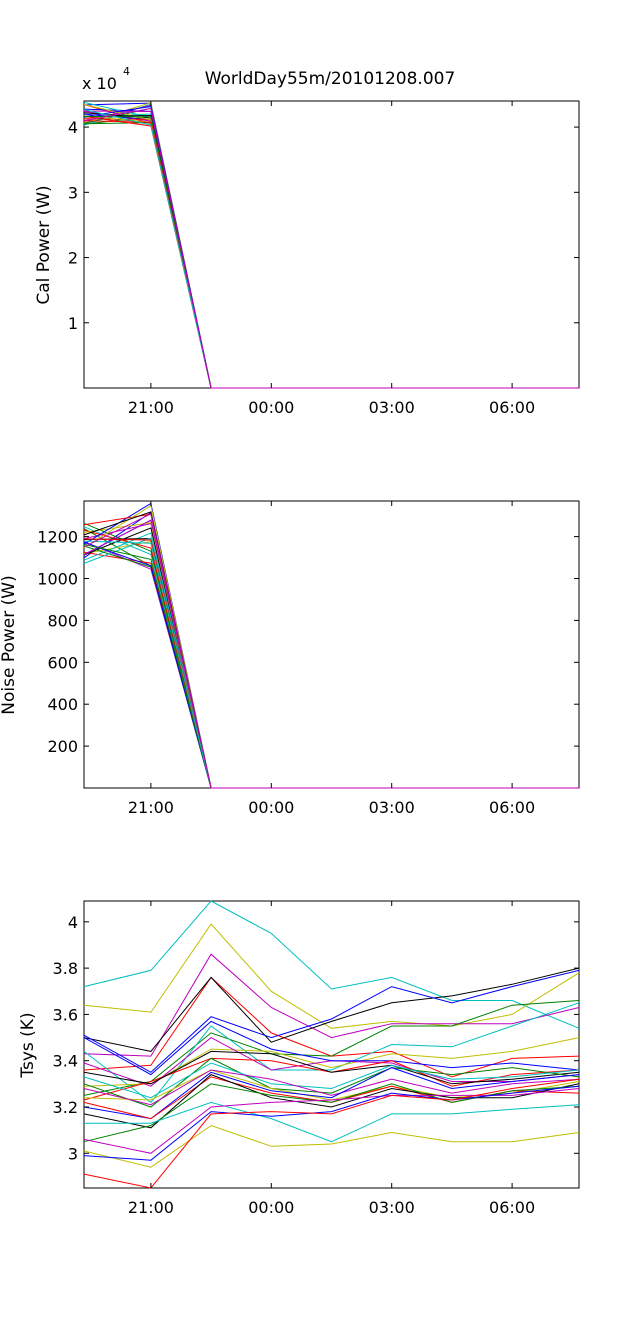 This screenshot has height=1336, width=640. I want to click on ytick-label: 3.8, so click(65, 968).